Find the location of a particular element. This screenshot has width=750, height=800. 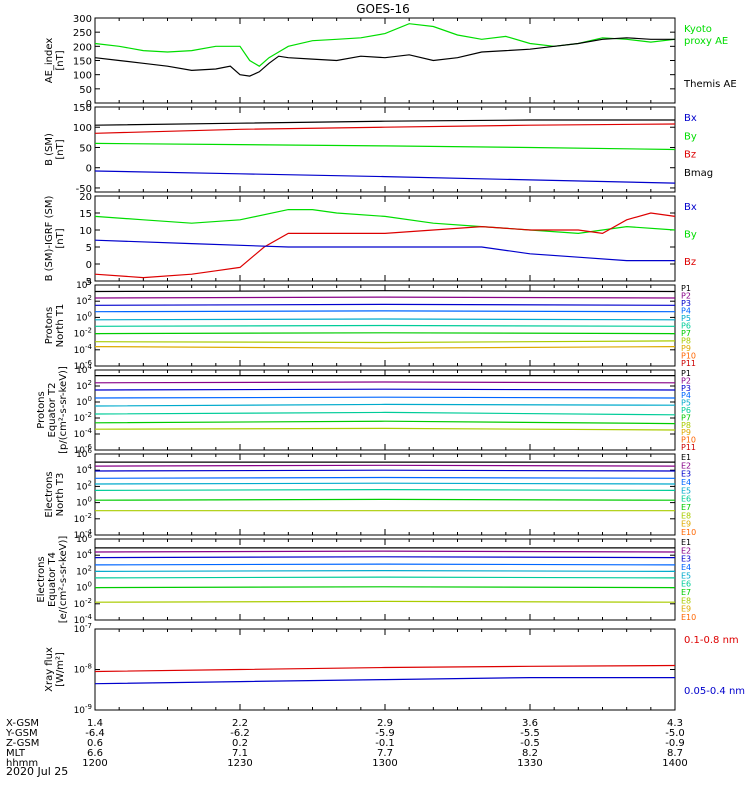

legend-entry: By is located at coordinates (690, 136).